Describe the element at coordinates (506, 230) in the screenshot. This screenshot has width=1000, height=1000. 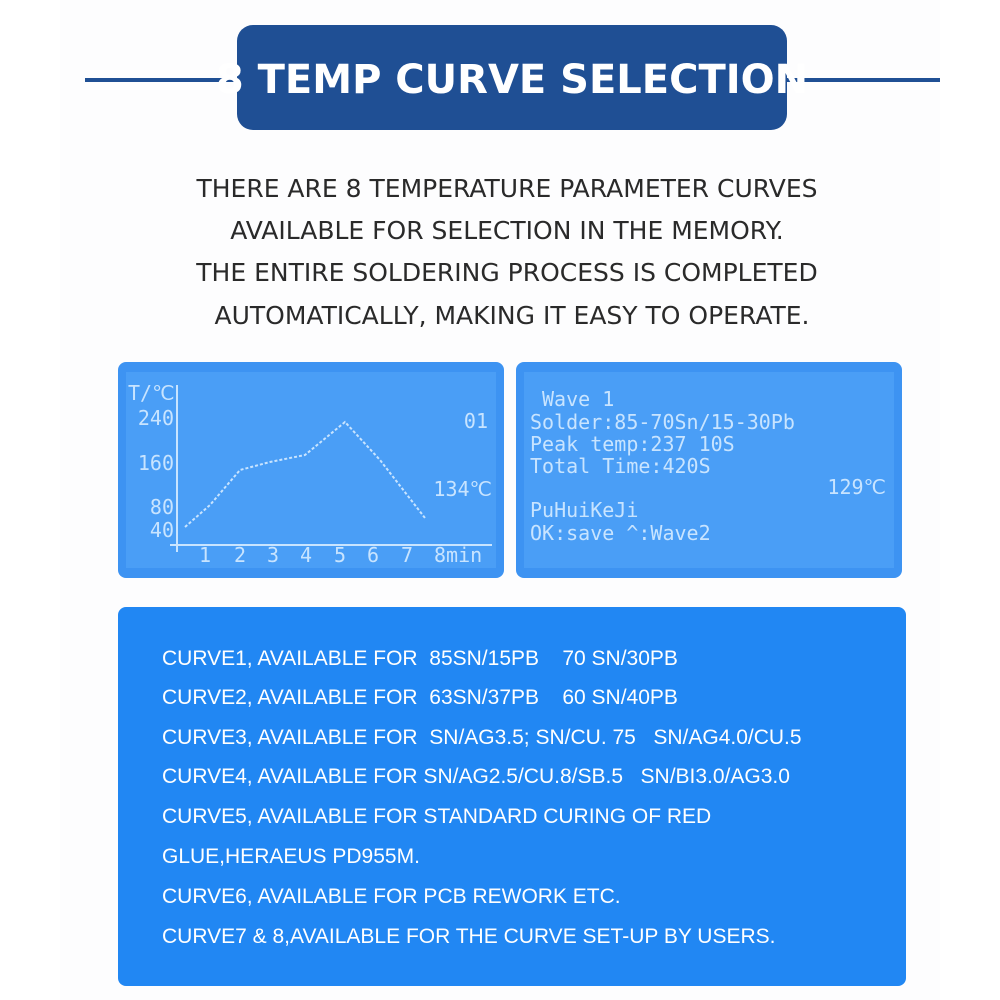
I see `intro-line: AVAILABLE FOR SELECTION IN THE MEMORY.` at that location.